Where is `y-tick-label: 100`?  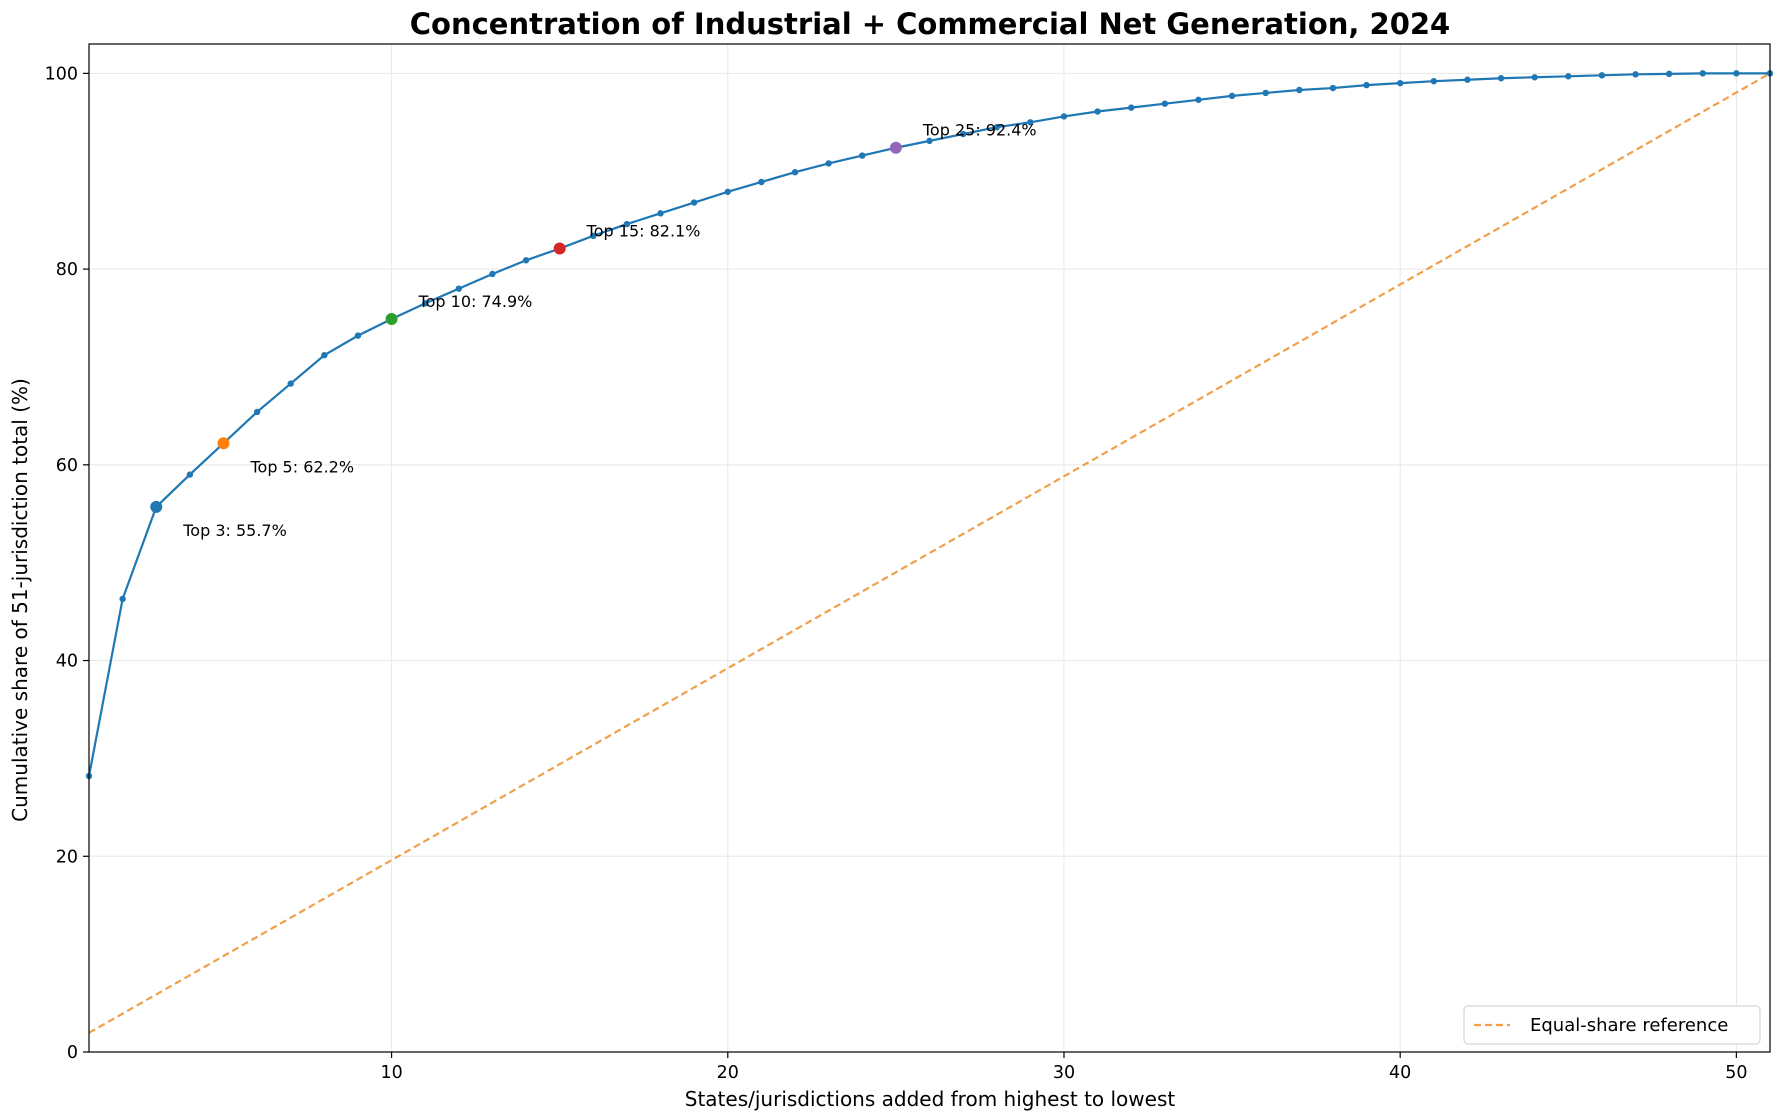 y-tick-label: 100 is located at coordinates (61, 74).